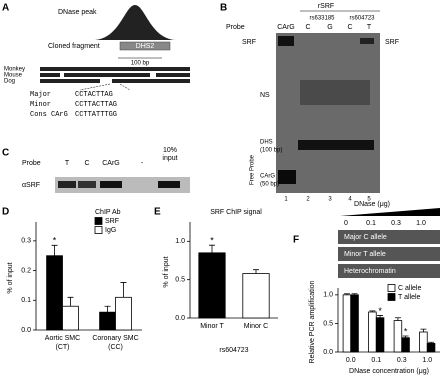 This screenshot has height=376, width=443. What do you see at coordinates (269, 185) in the screenshot?
I see `band-label: (50 bp)` at bounding box center [269, 185].